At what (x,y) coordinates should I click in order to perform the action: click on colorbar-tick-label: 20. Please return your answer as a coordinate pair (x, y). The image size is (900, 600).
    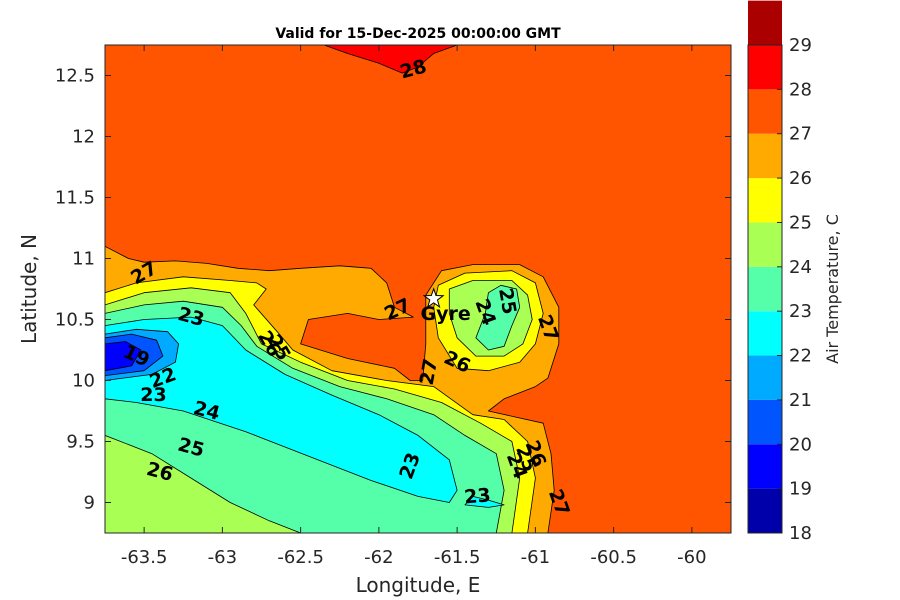
    Looking at the image, I should click on (800, 444).